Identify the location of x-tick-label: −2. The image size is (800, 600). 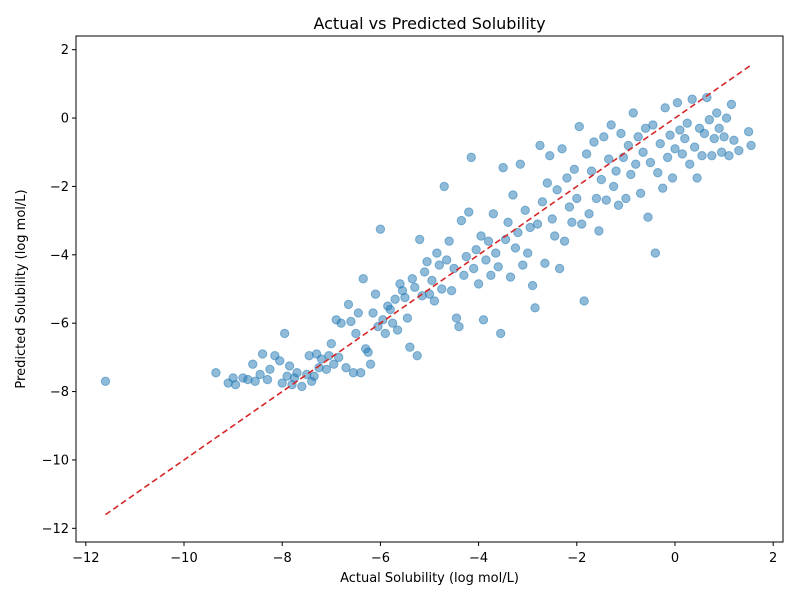
(576, 558).